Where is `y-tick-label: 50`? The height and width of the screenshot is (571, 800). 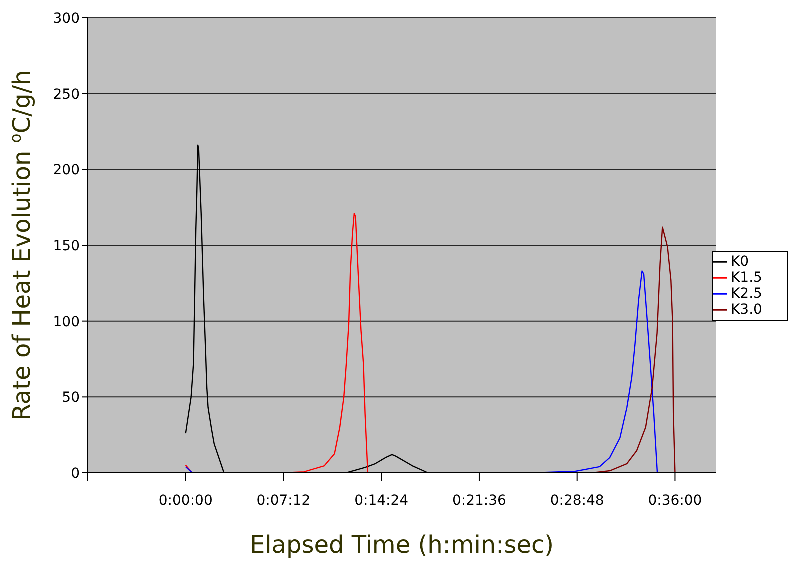
y-tick-label: 50 is located at coordinates (71, 398).